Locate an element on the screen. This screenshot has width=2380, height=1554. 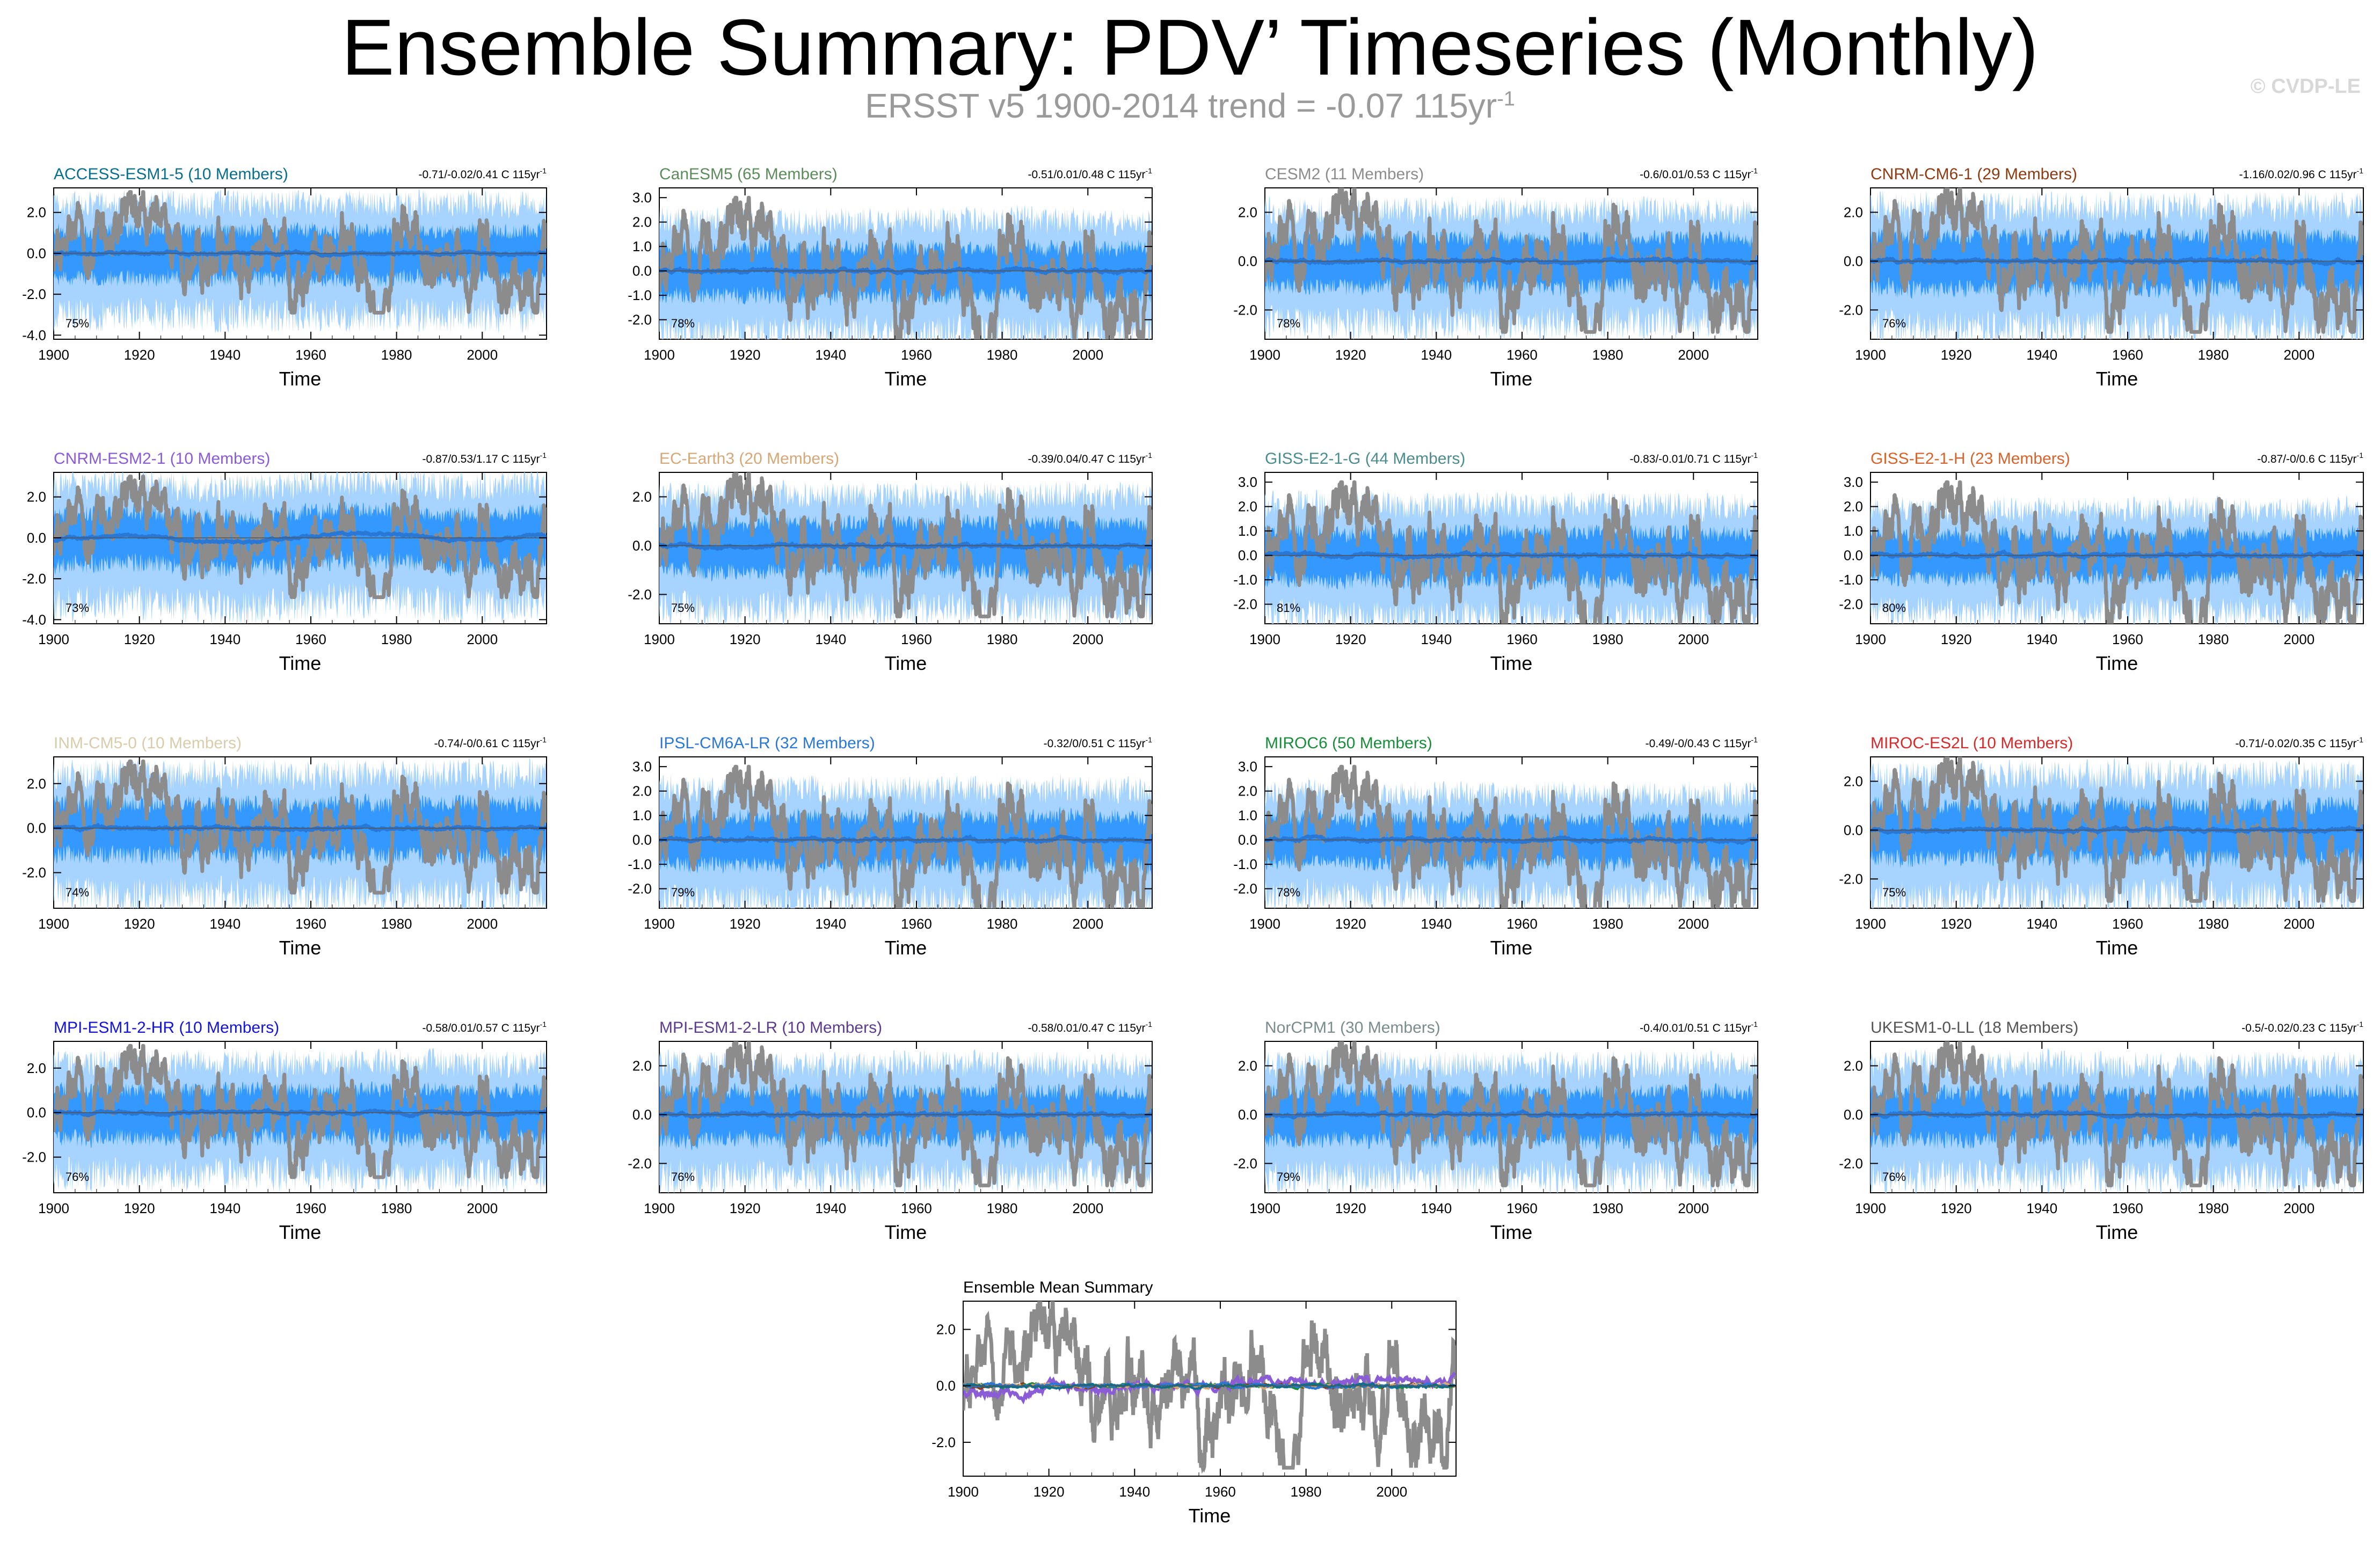
panel-trend: -0.32/0/0.51 C 115yr-1 is located at coordinates (1098, 742).